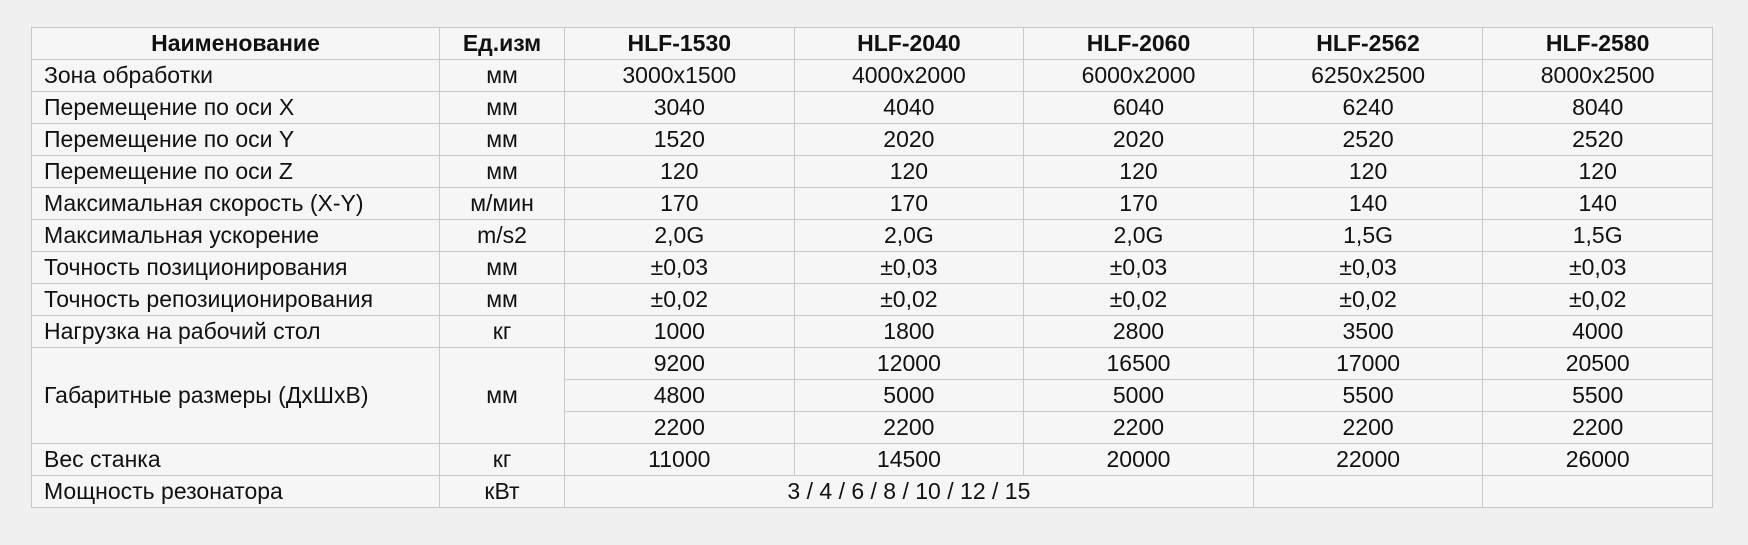 The image size is (1748, 545). Describe the element at coordinates (1368, 43) in the screenshot. I see `header-model: HLF-2562` at that location.